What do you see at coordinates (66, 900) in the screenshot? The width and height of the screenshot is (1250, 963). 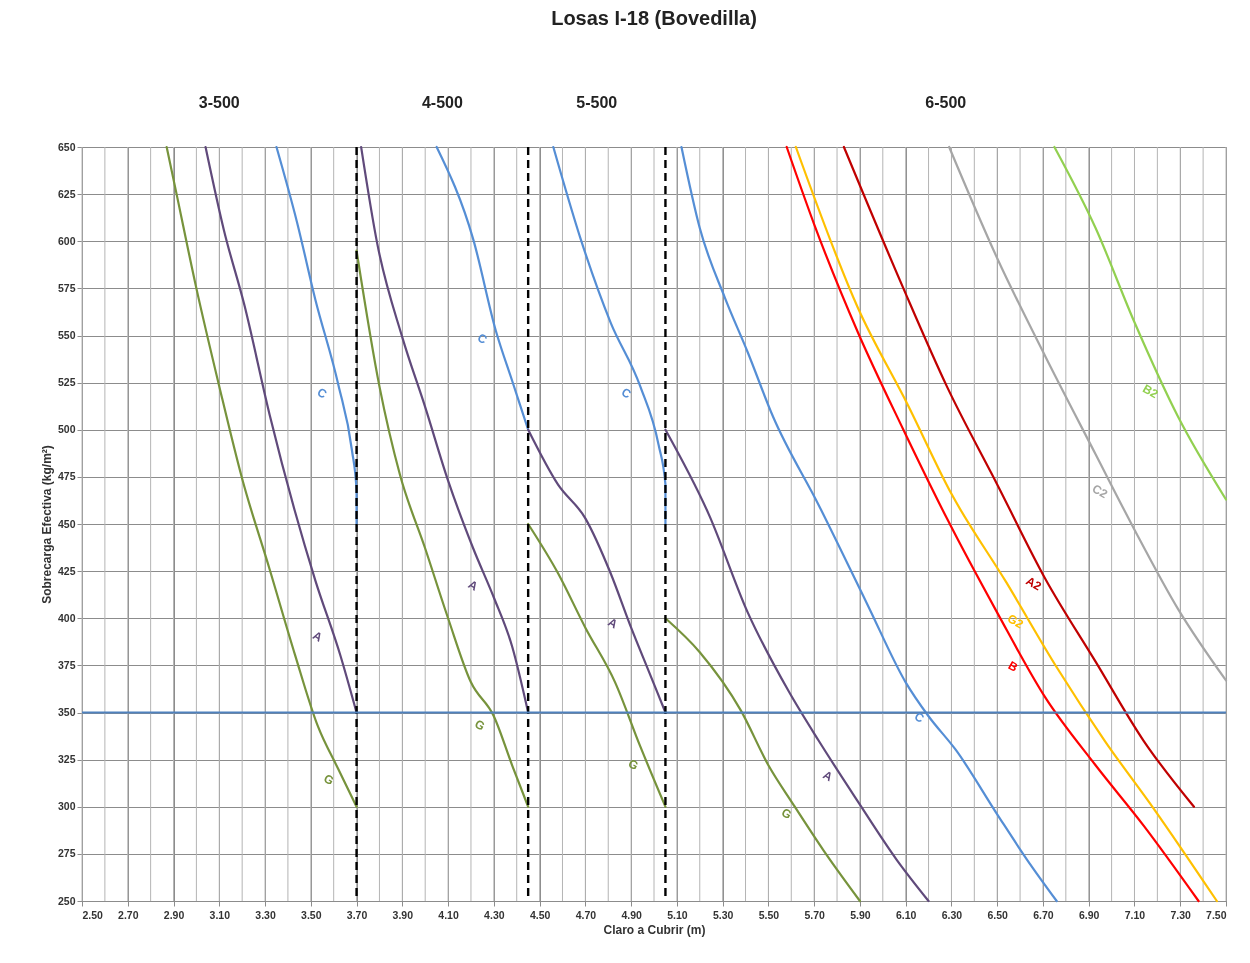 I see `y-tick-label: 250` at bounding box center [66, 900].